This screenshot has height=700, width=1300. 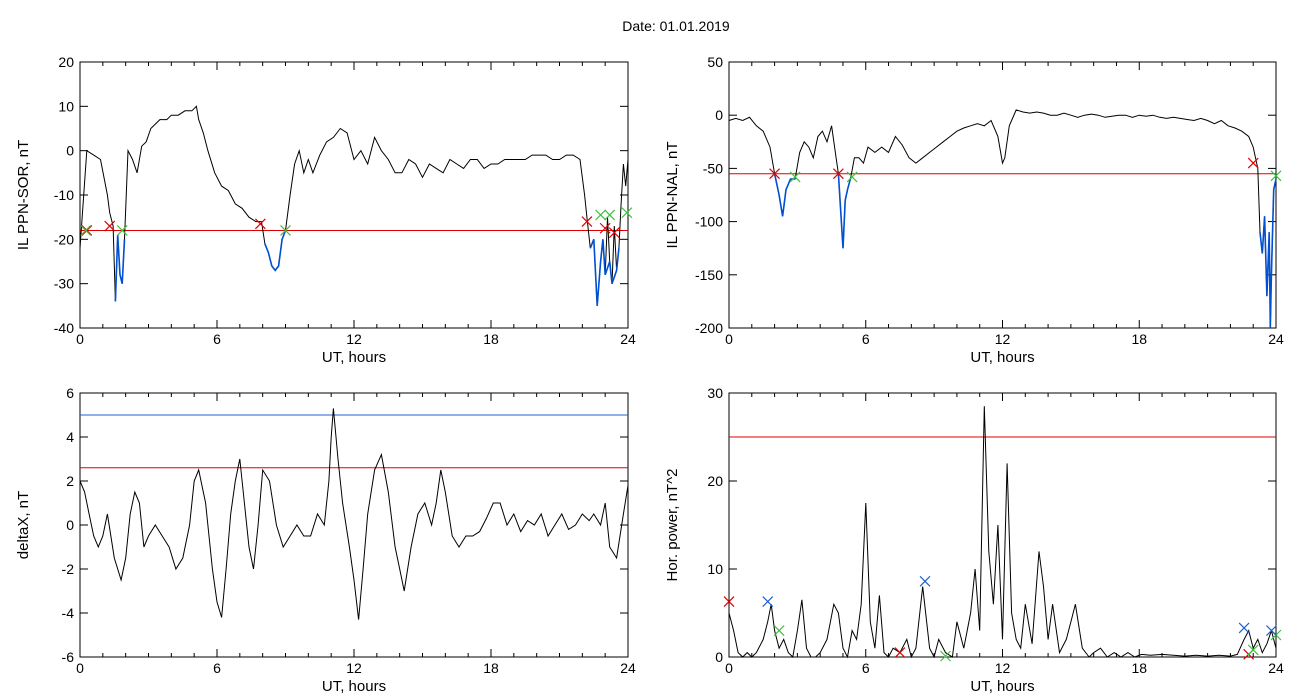 What do you see at coordinates (70, 437) in the screenshot?
I see `y-tick-label: 4` at bounding box center [70, 437].